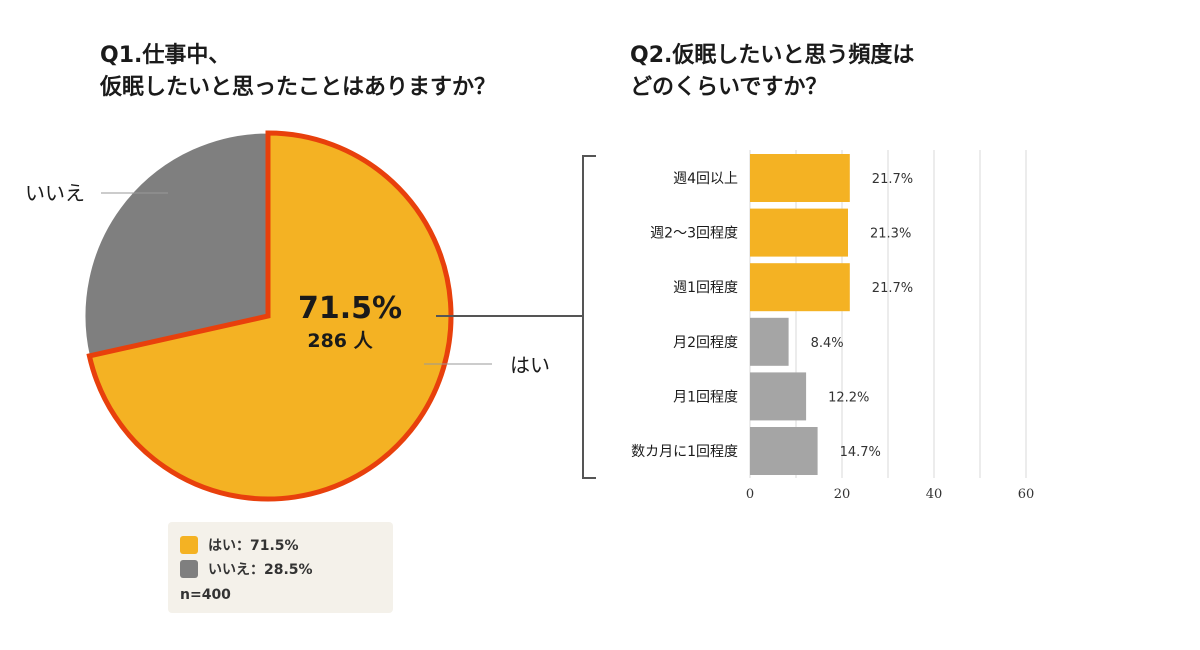  Describe the element at coordinates (772, 72) in the screenshot. I see `q2-title: Q2.仮眠したいと思う頻度は どのくらいですか？` at that location.